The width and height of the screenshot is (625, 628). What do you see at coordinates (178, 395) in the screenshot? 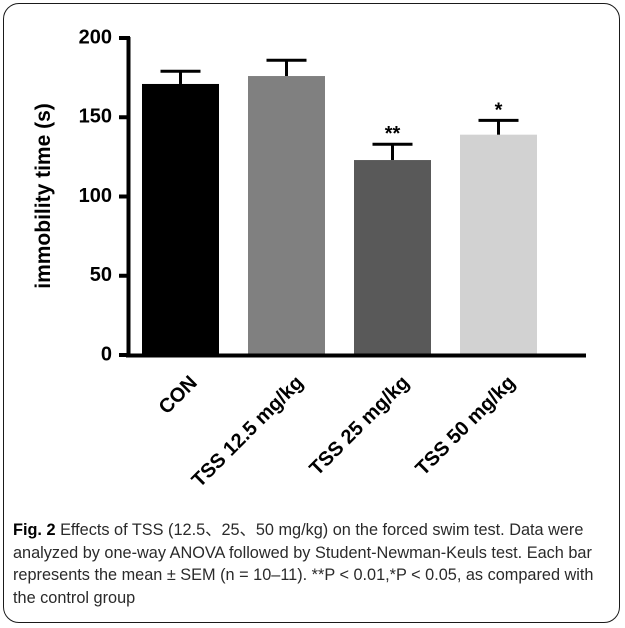
I see `x-tick-label-0: CON` at bounding box center [178, 395].